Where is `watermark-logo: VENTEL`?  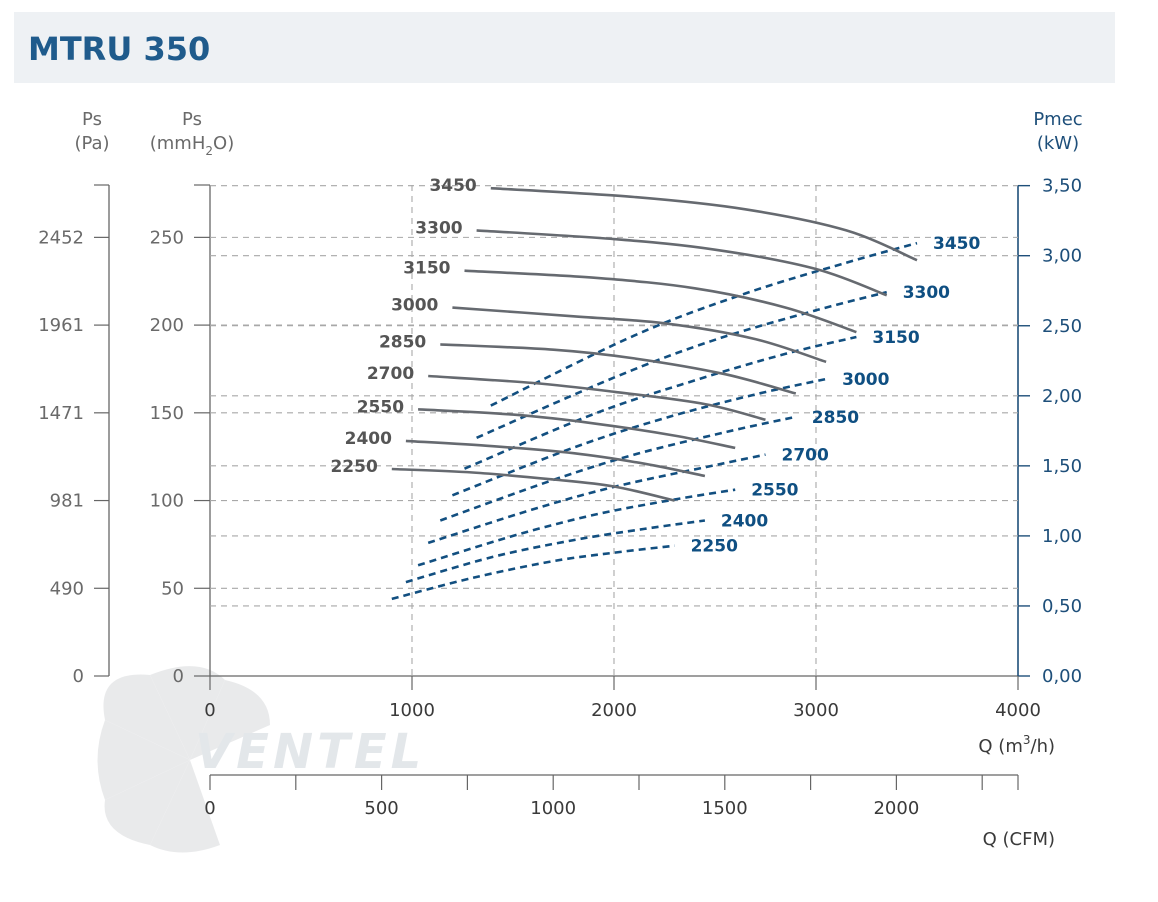
watermark-logo: VENTEL is located at coordinates (310, 752).